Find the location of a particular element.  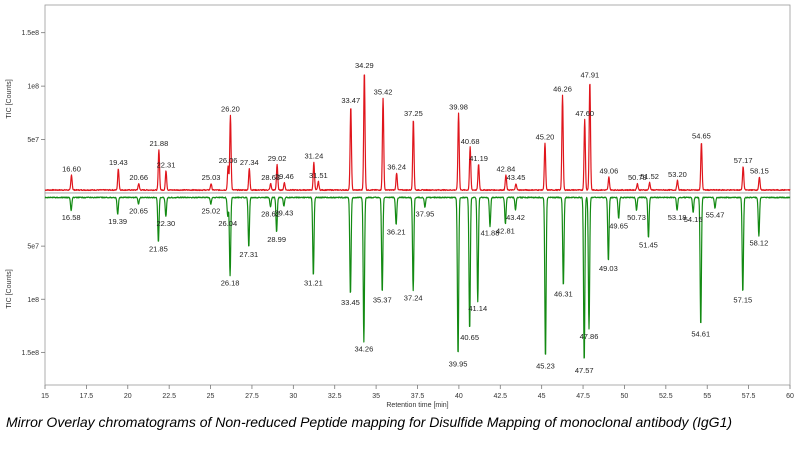

peak-label-top: 42.84 is located at coordinates (506, 169).